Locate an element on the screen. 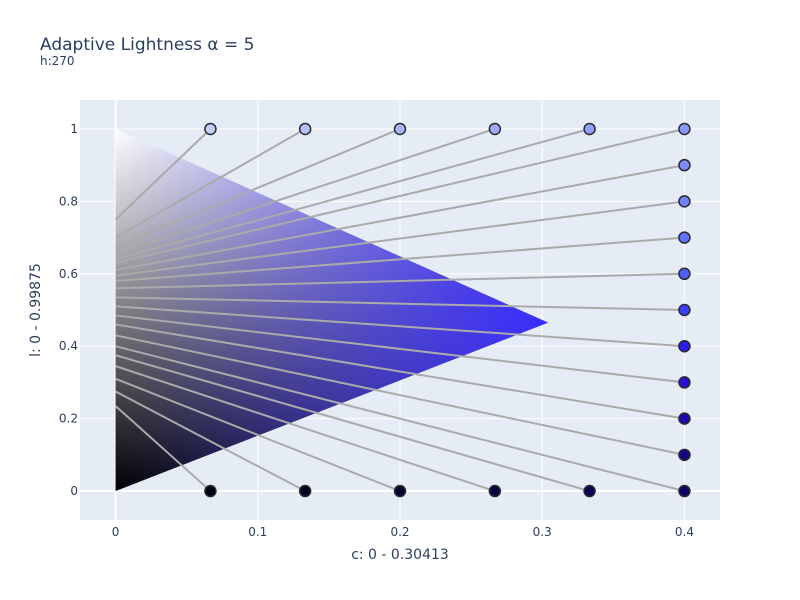  y-tick-label: 0.4 is located at coordinates (68, 346).